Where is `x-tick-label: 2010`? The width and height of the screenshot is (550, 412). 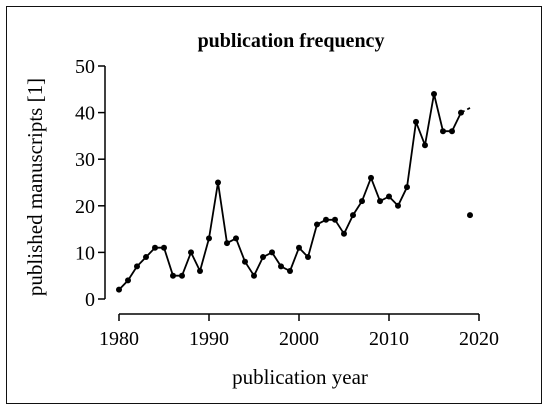 x-tick-label: 2010 is located at coordinates (389, 339).